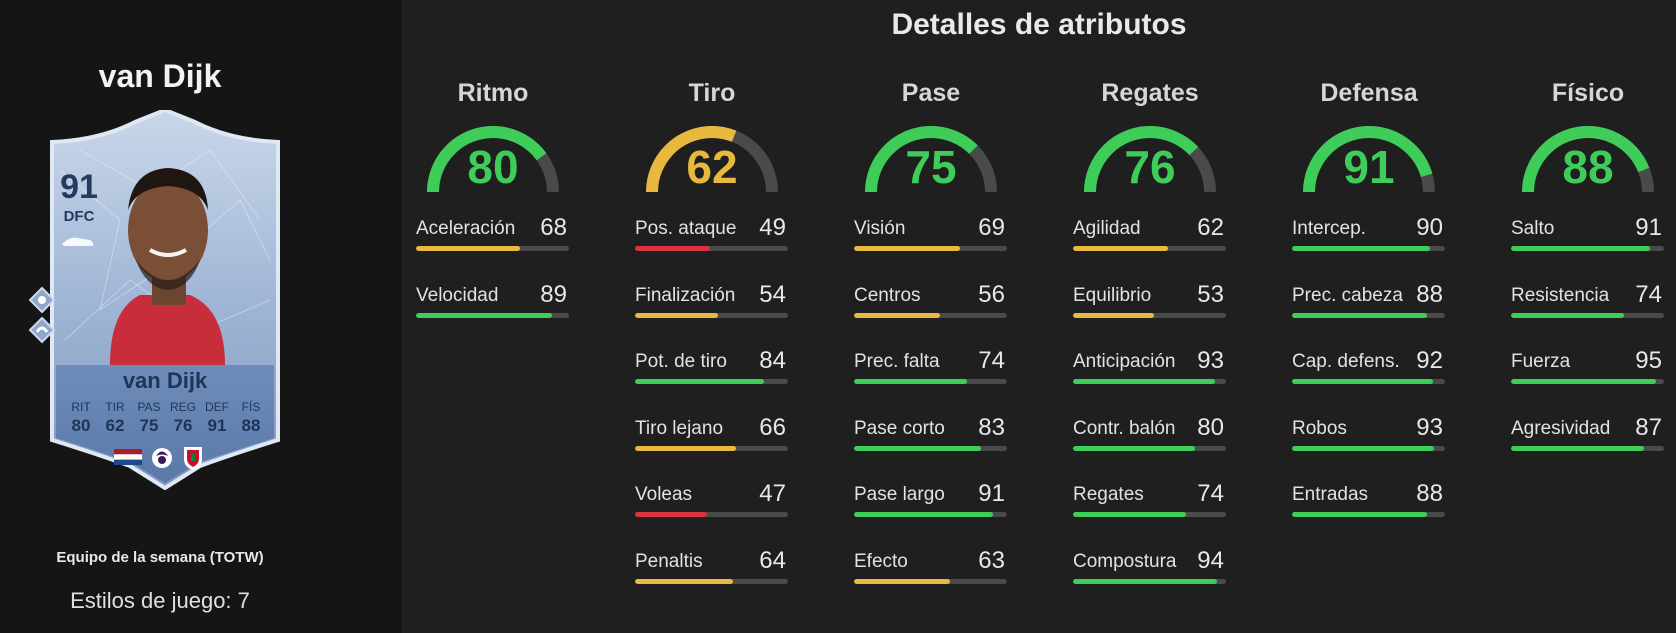  I want to click on attribute-row: Pos. ataque 49, so click(712, 241).